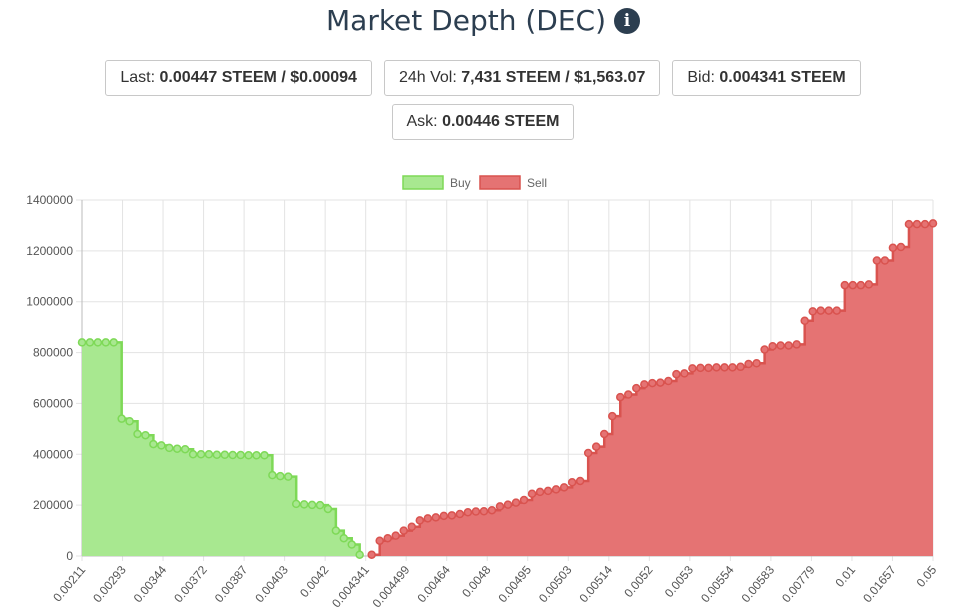 This screenshot has width=966, height=613. What do you see at coordinates (231, 584) in the screenshot?
I see `x-tick-label: 0.00387` at bounding box center [231, 584].